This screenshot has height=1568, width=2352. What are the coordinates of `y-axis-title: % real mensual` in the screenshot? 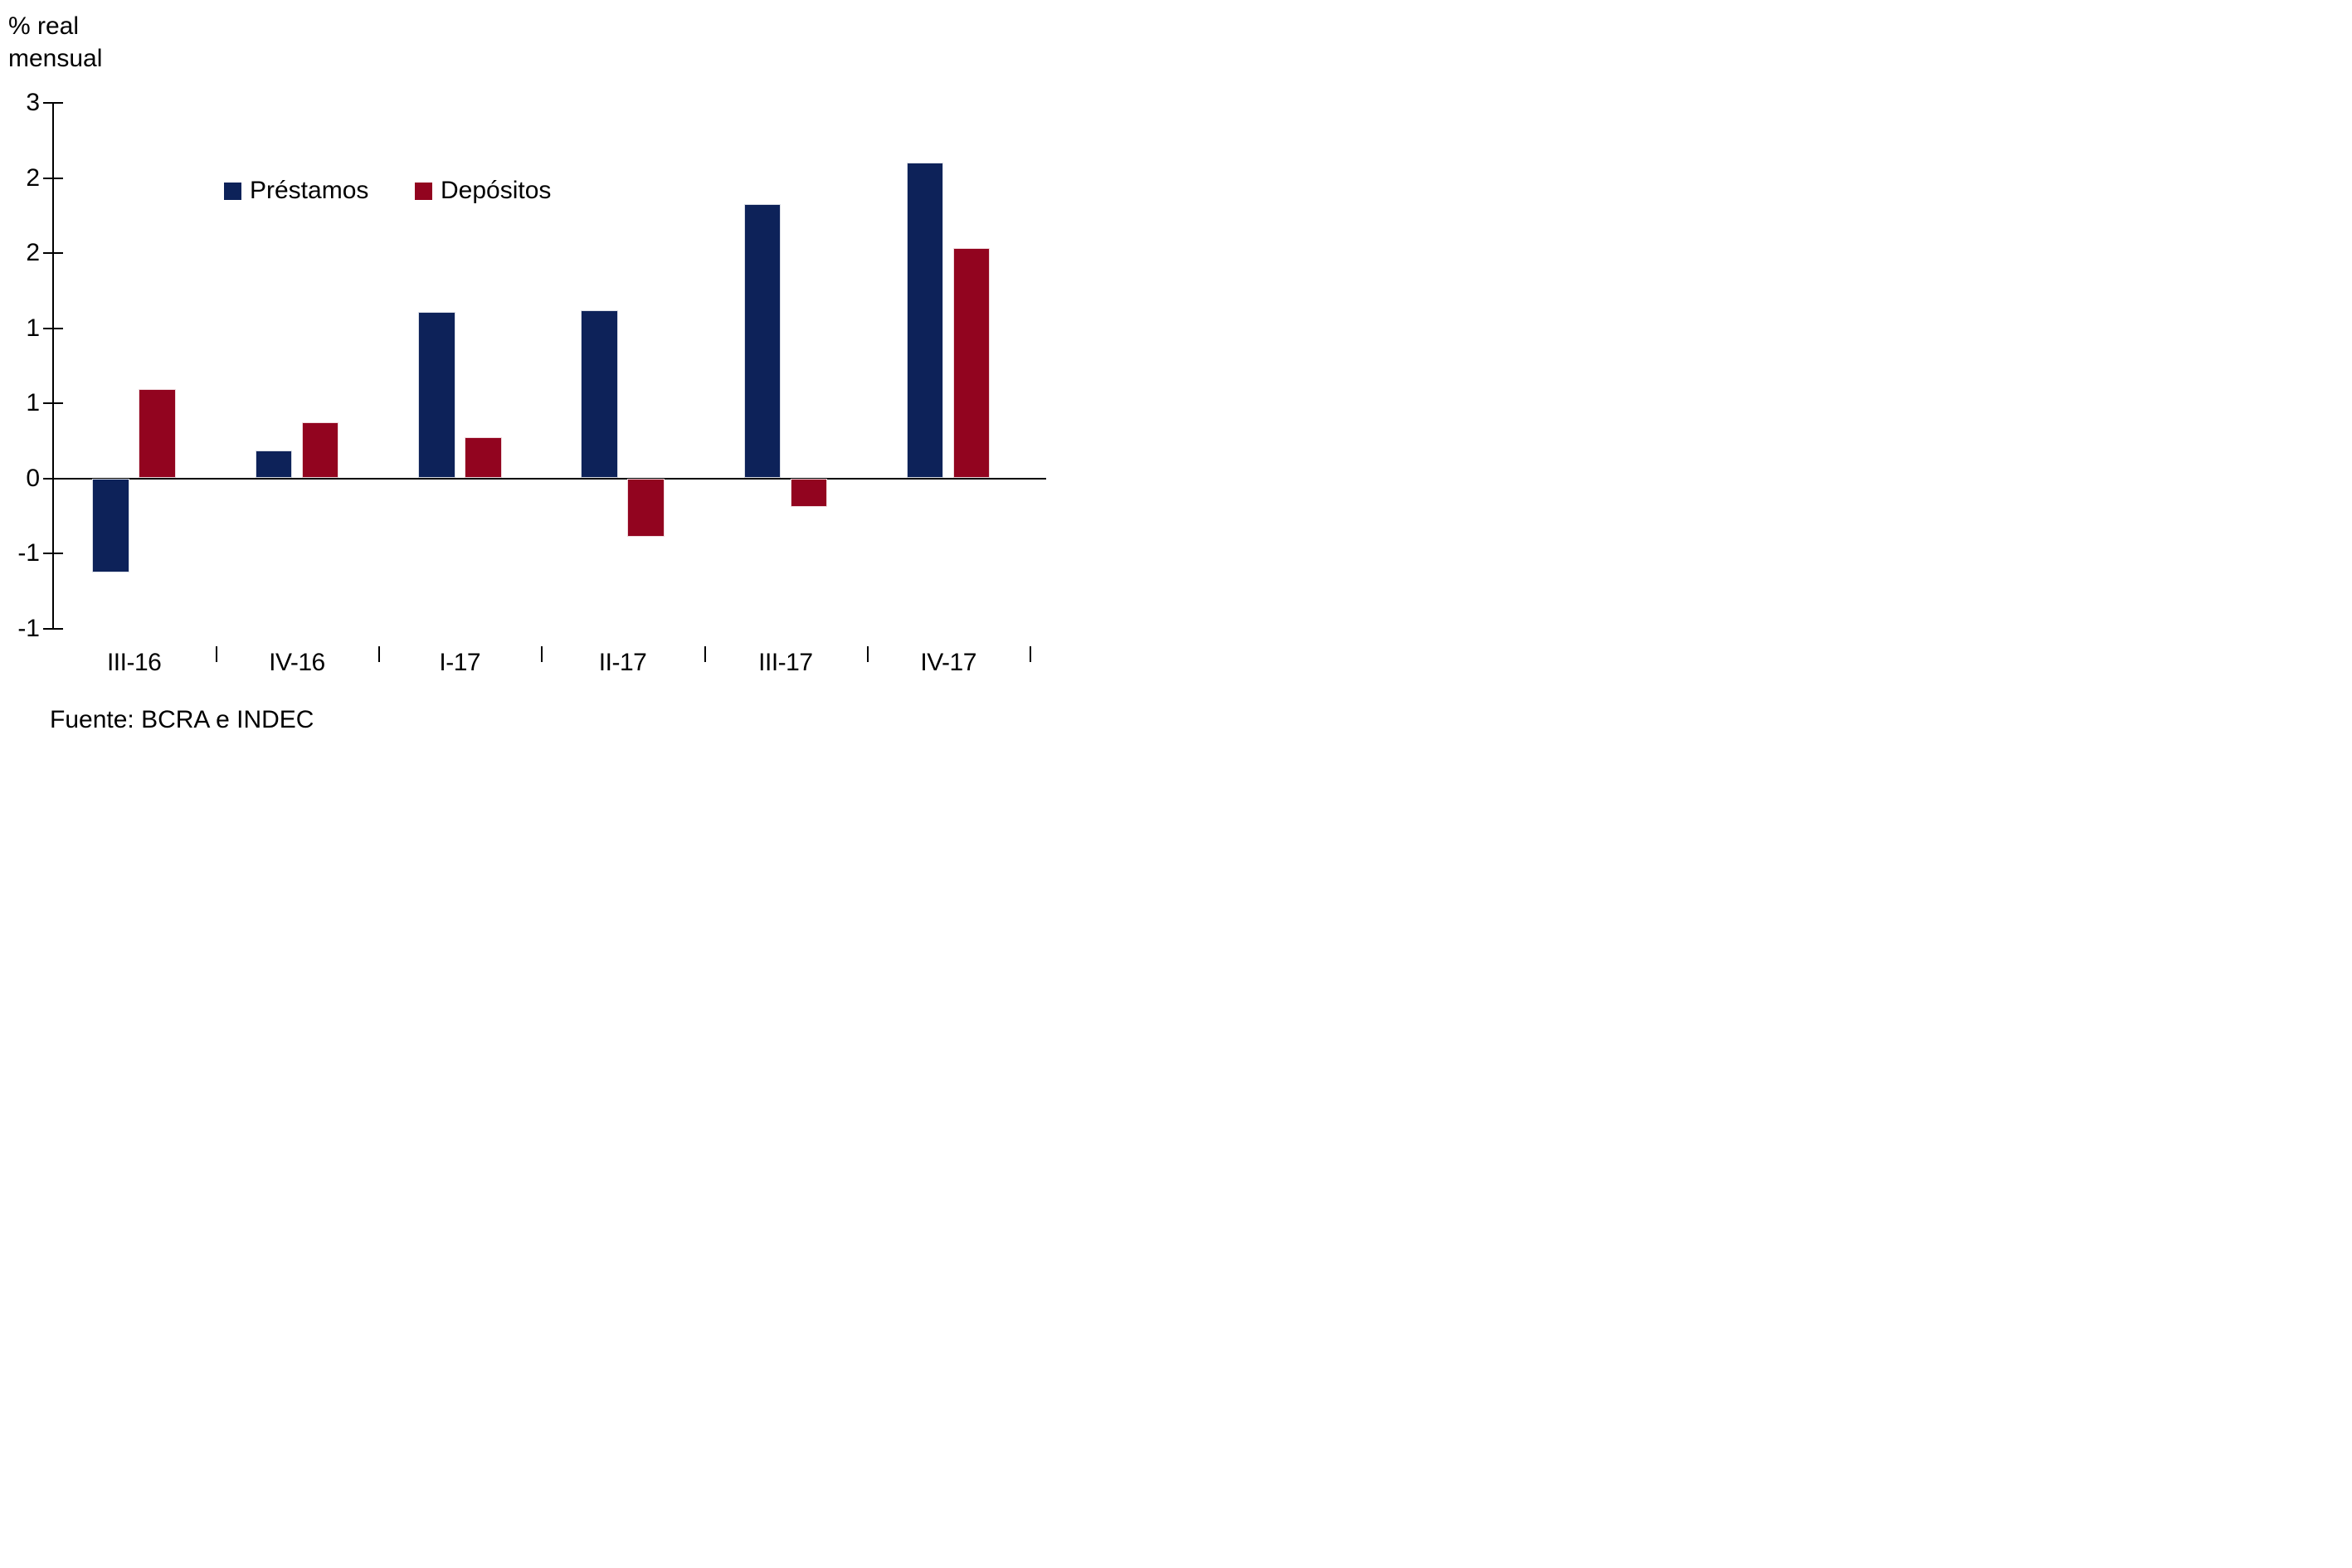 It's located at (55, 42).